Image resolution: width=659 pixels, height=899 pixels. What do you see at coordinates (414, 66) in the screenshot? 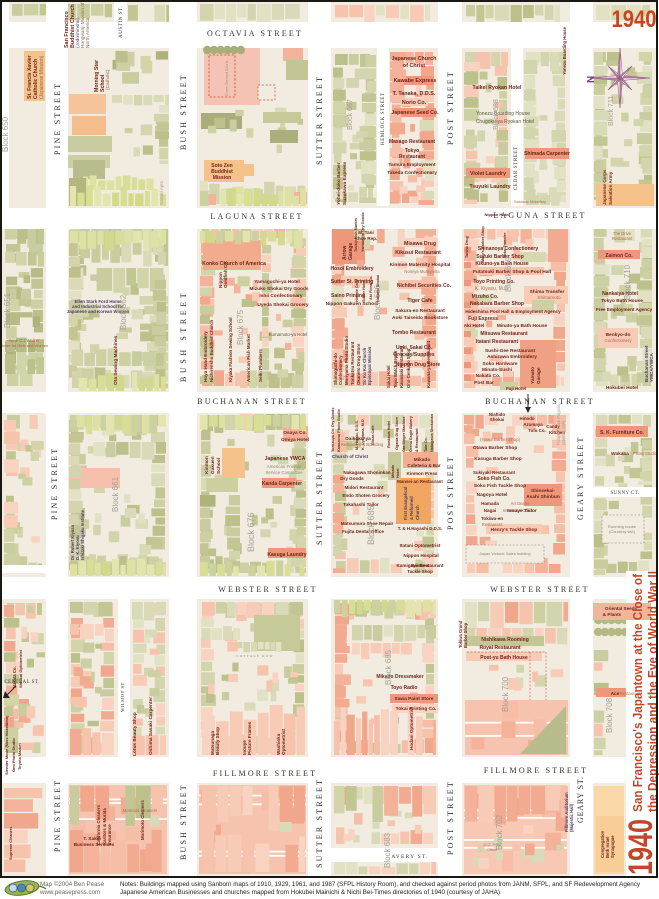
I see `svg-text: of Christ` at bounding box center [414, 66].